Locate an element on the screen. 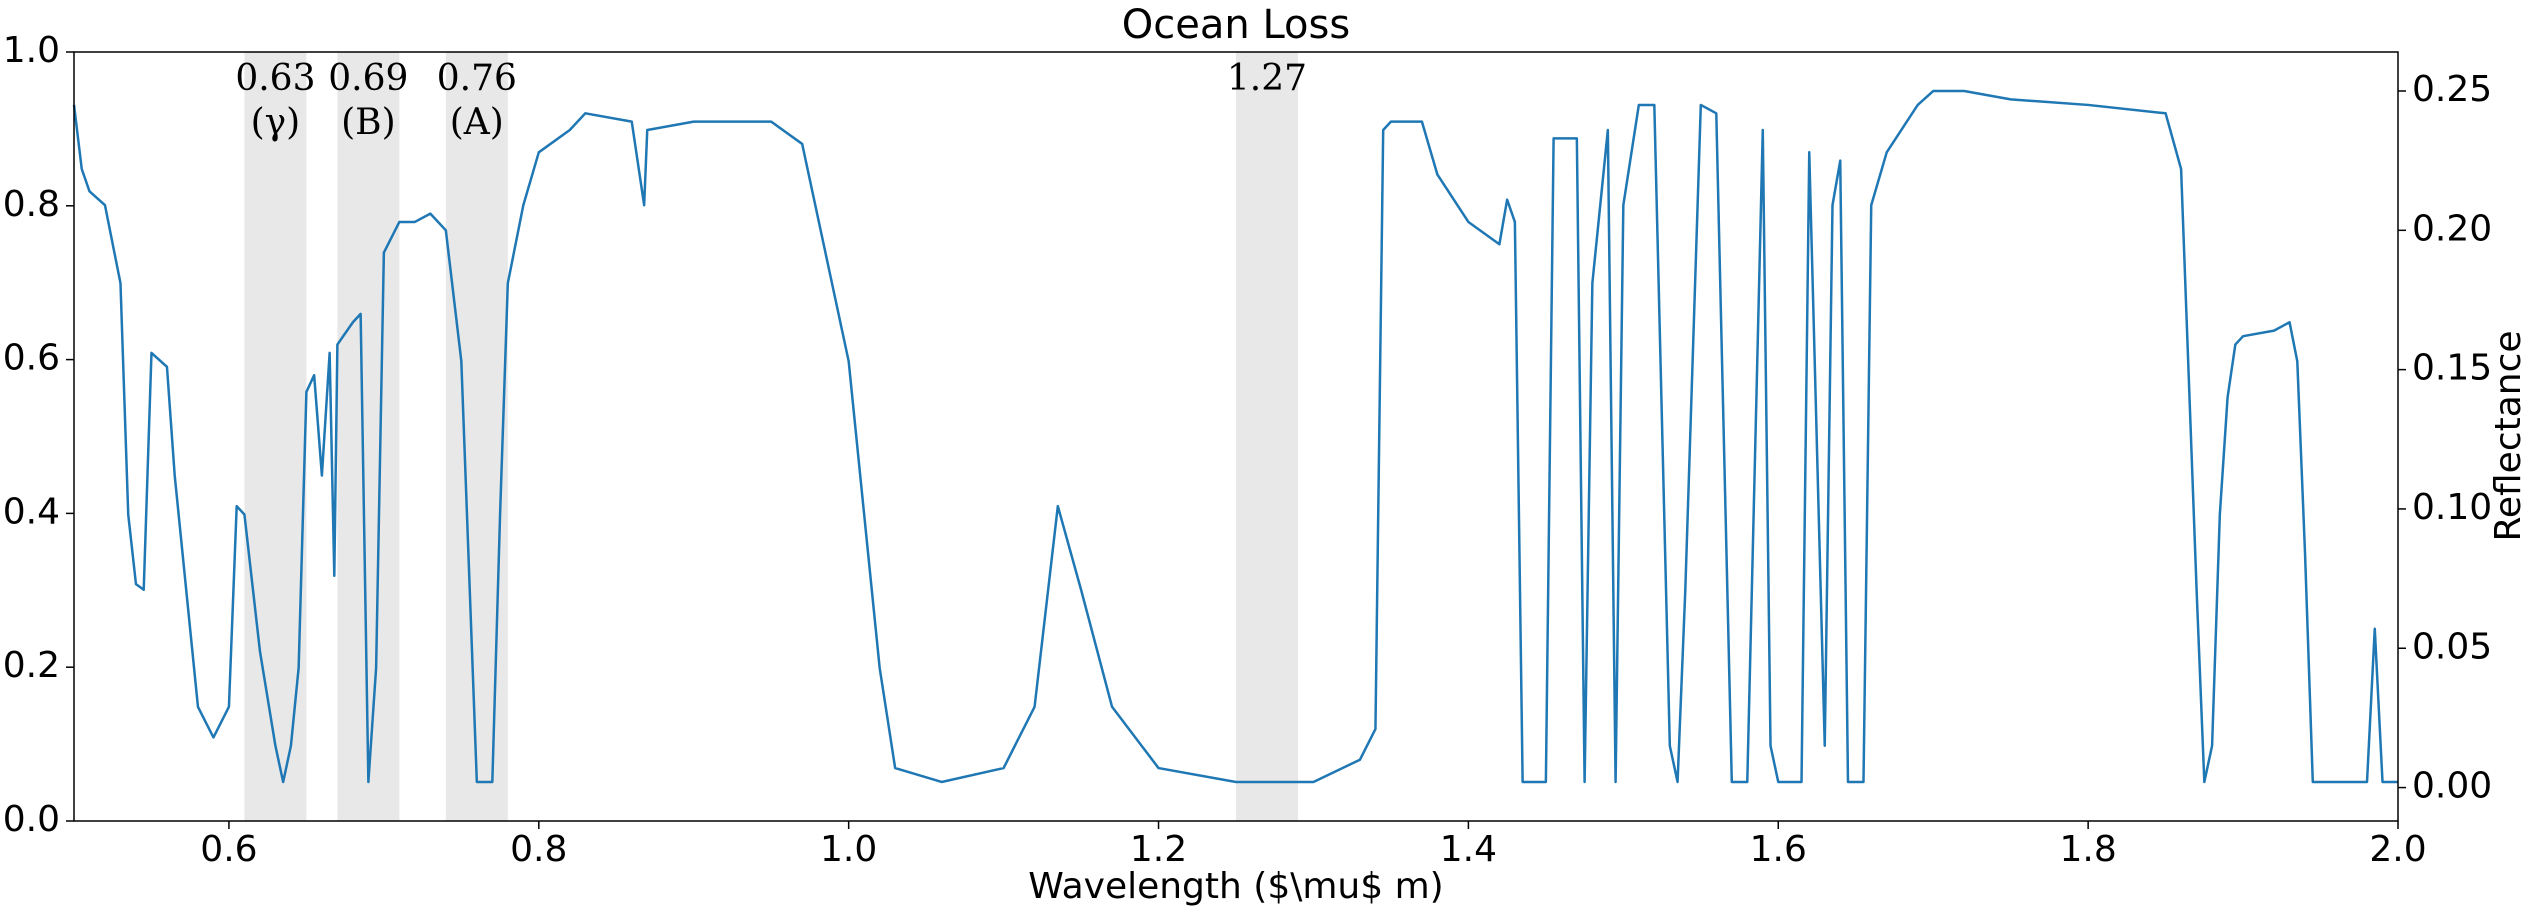 Image resolution: width=2536 pixels, height=918 pixels. band-label: 0.76 is located at coordinates (477, 78).